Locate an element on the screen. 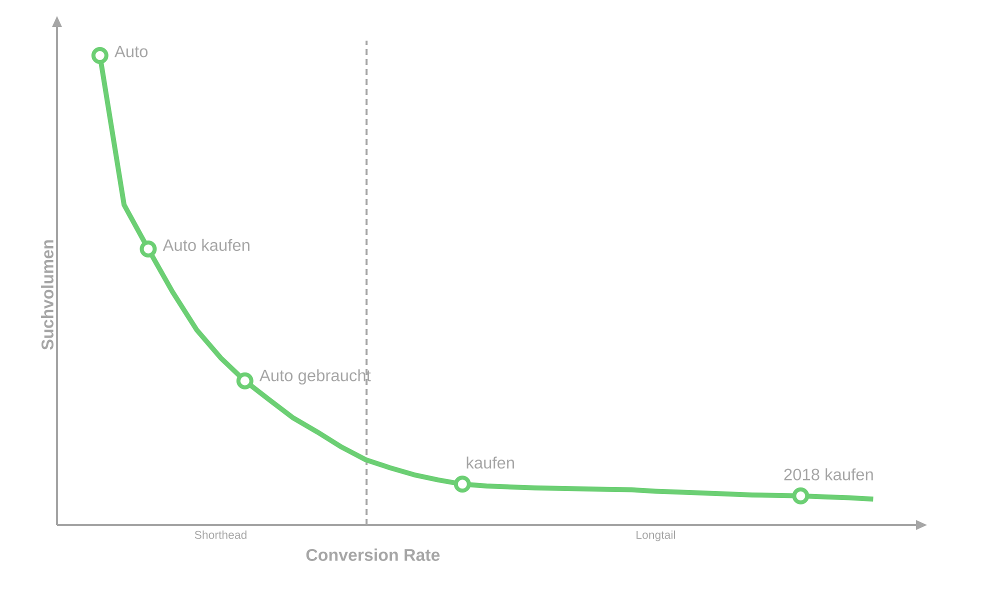  y-axis-title: Suchvolumen is located at coordinates (47, 295).